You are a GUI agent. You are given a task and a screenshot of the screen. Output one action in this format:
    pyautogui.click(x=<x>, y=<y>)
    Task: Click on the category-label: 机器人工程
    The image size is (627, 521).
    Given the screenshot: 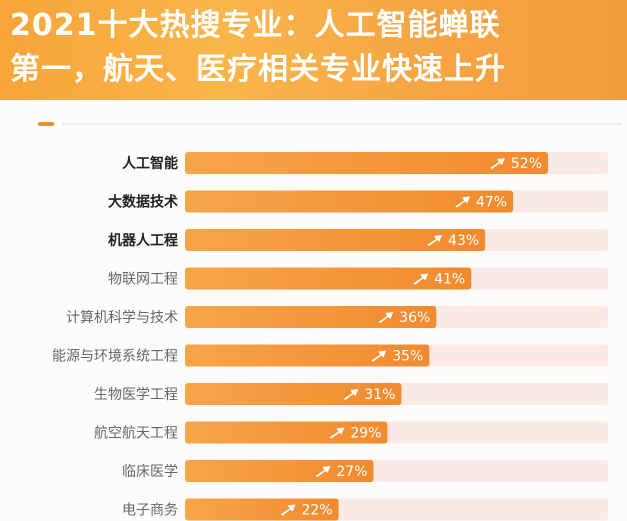 What is the action you would take?
    pyautogui.click(x=143, y=240)
    